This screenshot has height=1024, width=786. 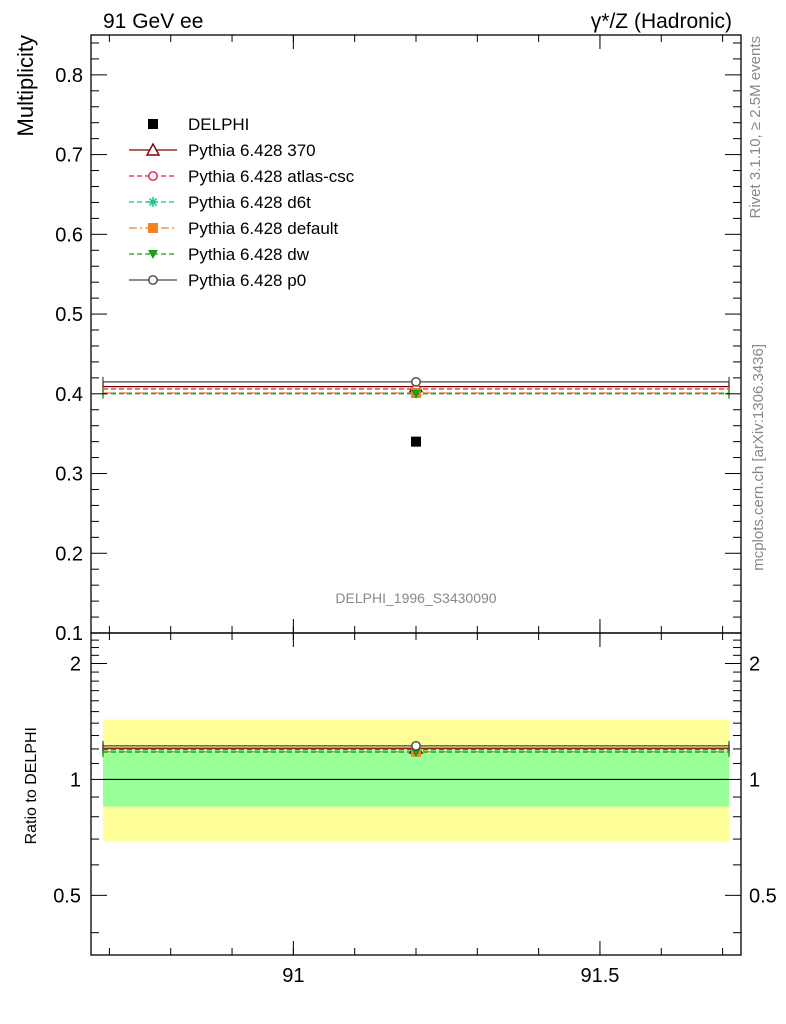 What do you see at coordinates (661, 21) in the screenshot?
I see `header-right-title: γ*/Z (Hadronic)` at bounding box center [661, 21].